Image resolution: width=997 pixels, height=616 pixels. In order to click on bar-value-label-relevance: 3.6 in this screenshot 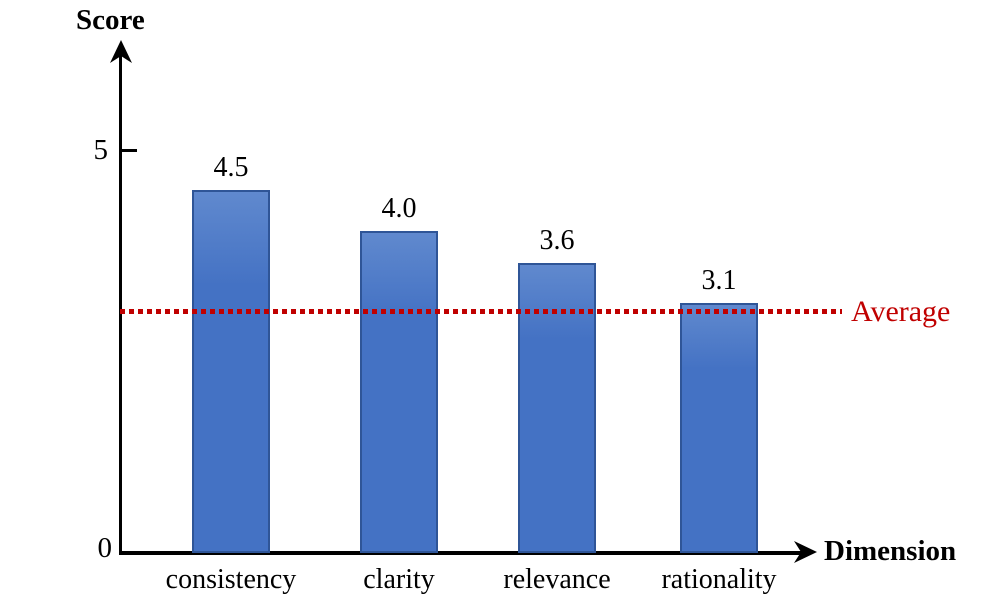, I will do `click(557, 240)`.